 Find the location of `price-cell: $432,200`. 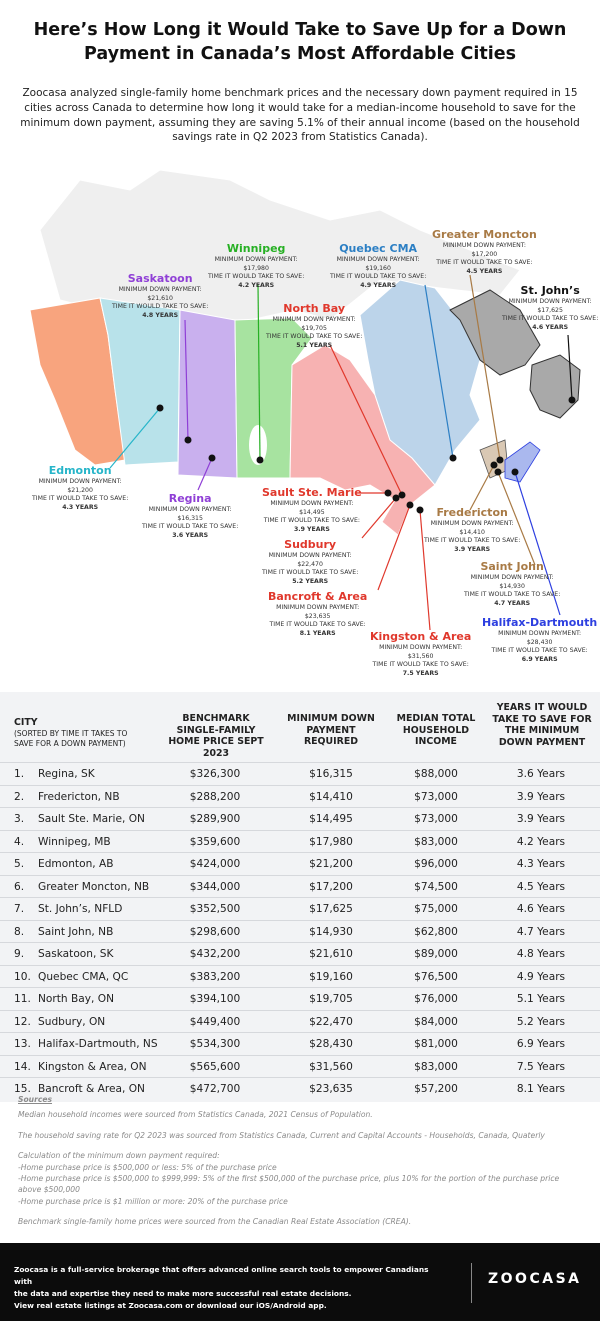

price-cell: $432,200 is located at coordinates (215, 954).